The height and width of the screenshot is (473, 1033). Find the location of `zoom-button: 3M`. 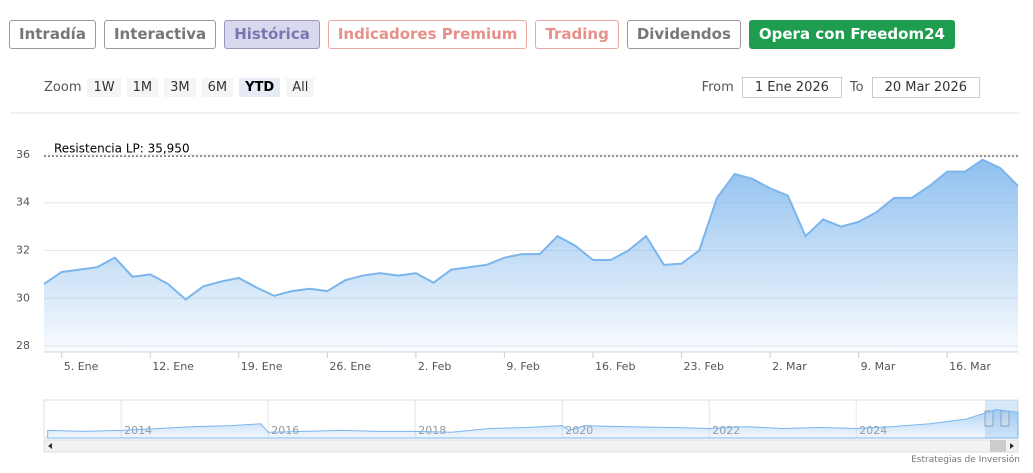

zoom-button: 3M is located at coordinates (180, 87).